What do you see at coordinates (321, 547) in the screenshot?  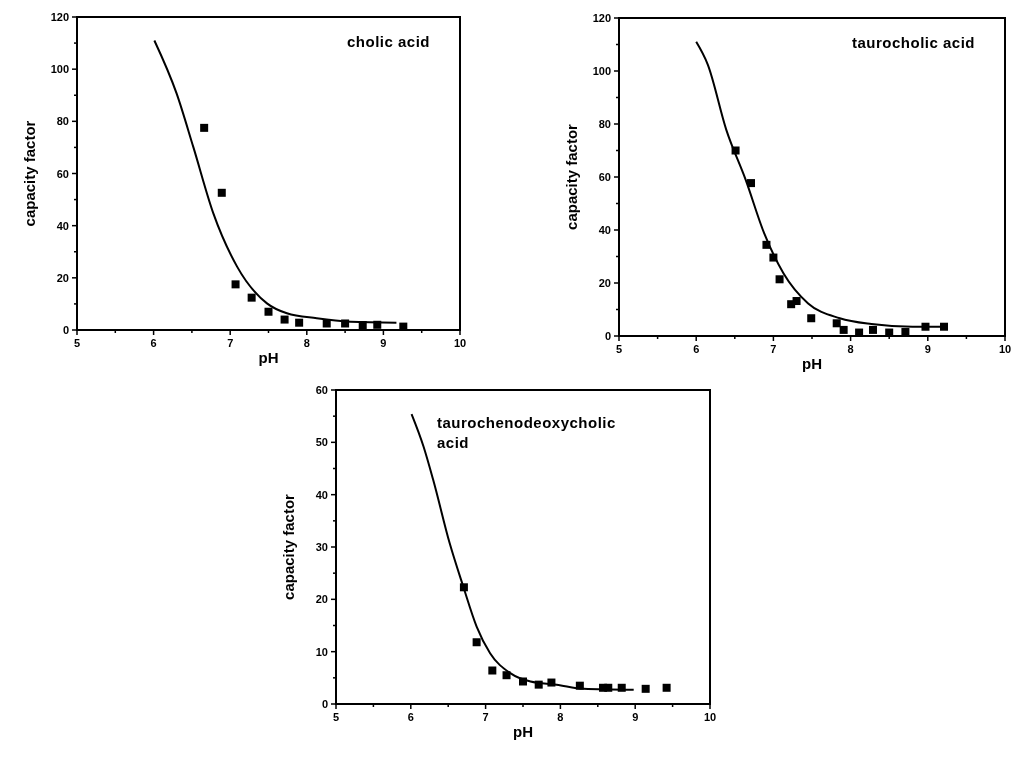 I see `y-tick-label: 30` at bounding box center [321, 547].